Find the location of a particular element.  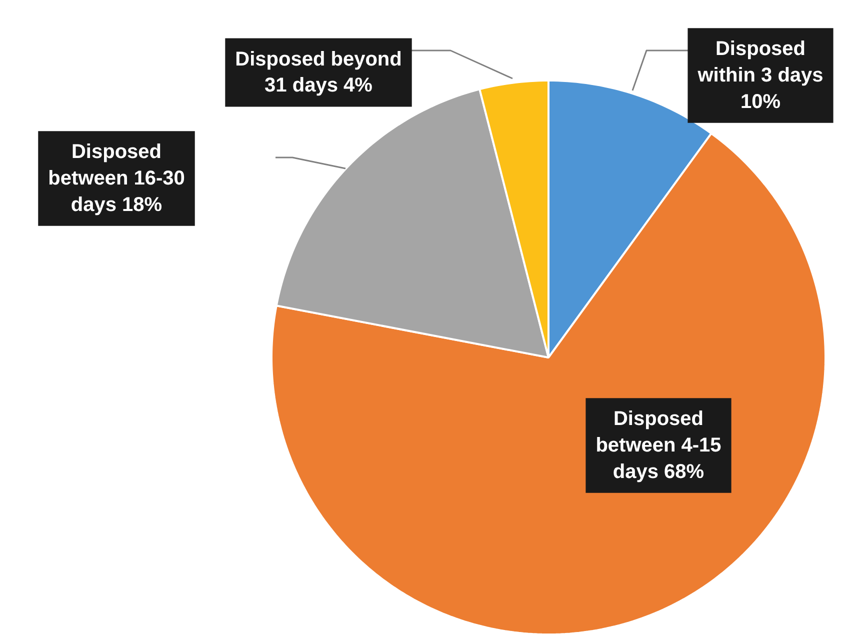

slice-label: Disposed between 4-15 days 68% is located at coordinates (659, 445).